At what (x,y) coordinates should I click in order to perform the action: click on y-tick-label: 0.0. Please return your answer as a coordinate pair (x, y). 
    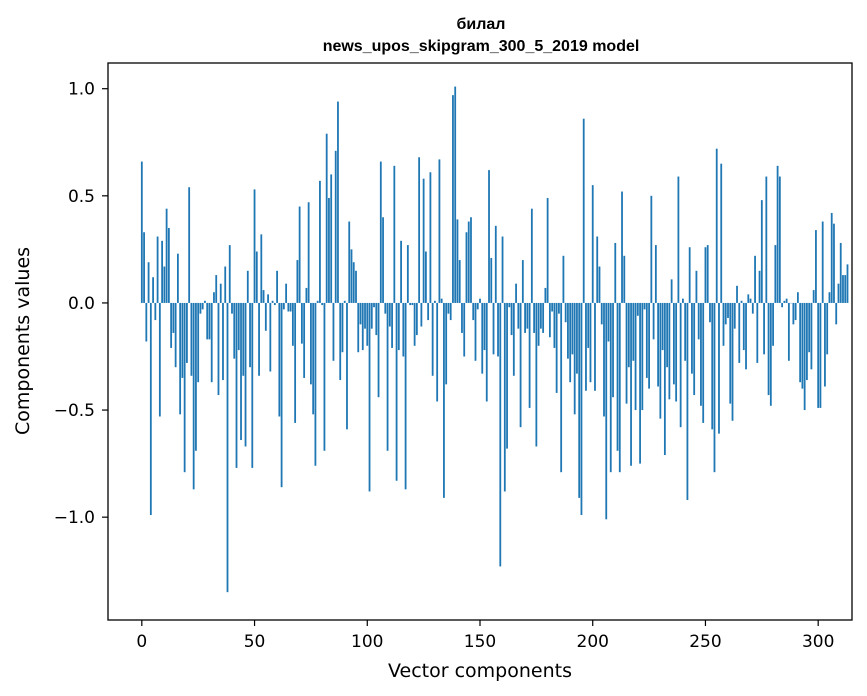
    Looking at the image, I should click on (81, 304).